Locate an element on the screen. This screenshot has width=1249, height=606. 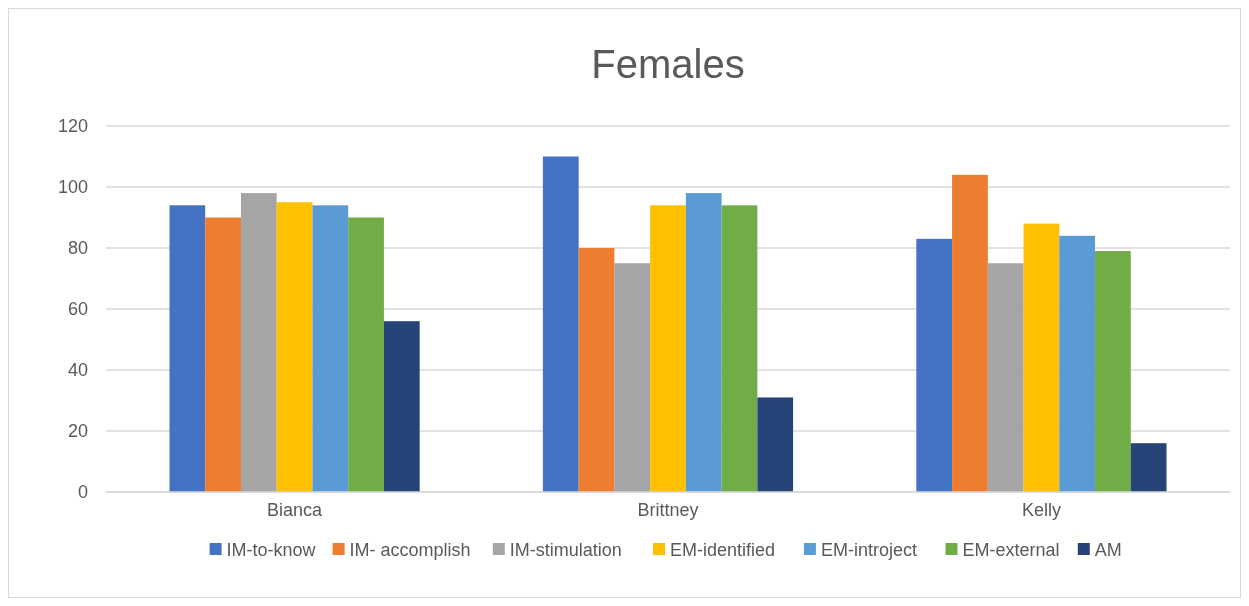
y-tick-label: 0 is located at coordinates (82, 492).